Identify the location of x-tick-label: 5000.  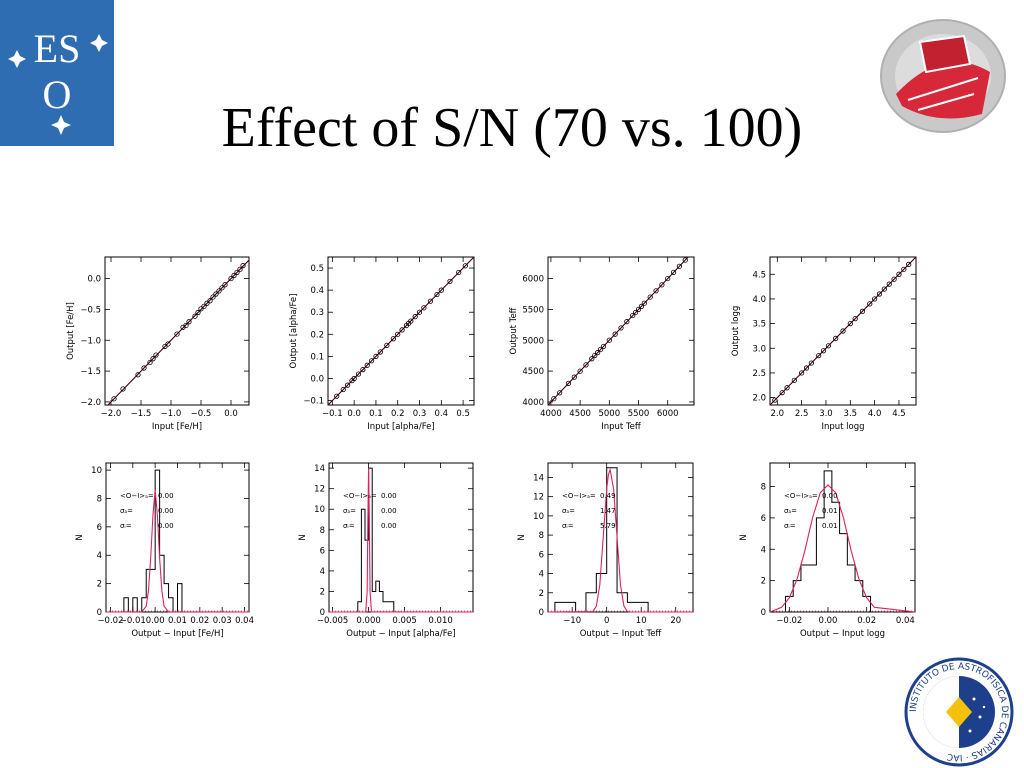
(609, 414).